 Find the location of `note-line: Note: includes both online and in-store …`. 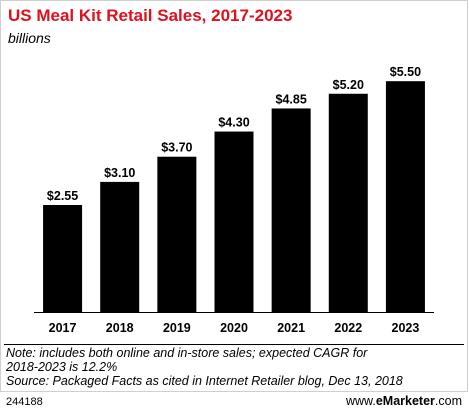

note-line: Note: includes both online and in-store … is located at coordinates (187, 353).